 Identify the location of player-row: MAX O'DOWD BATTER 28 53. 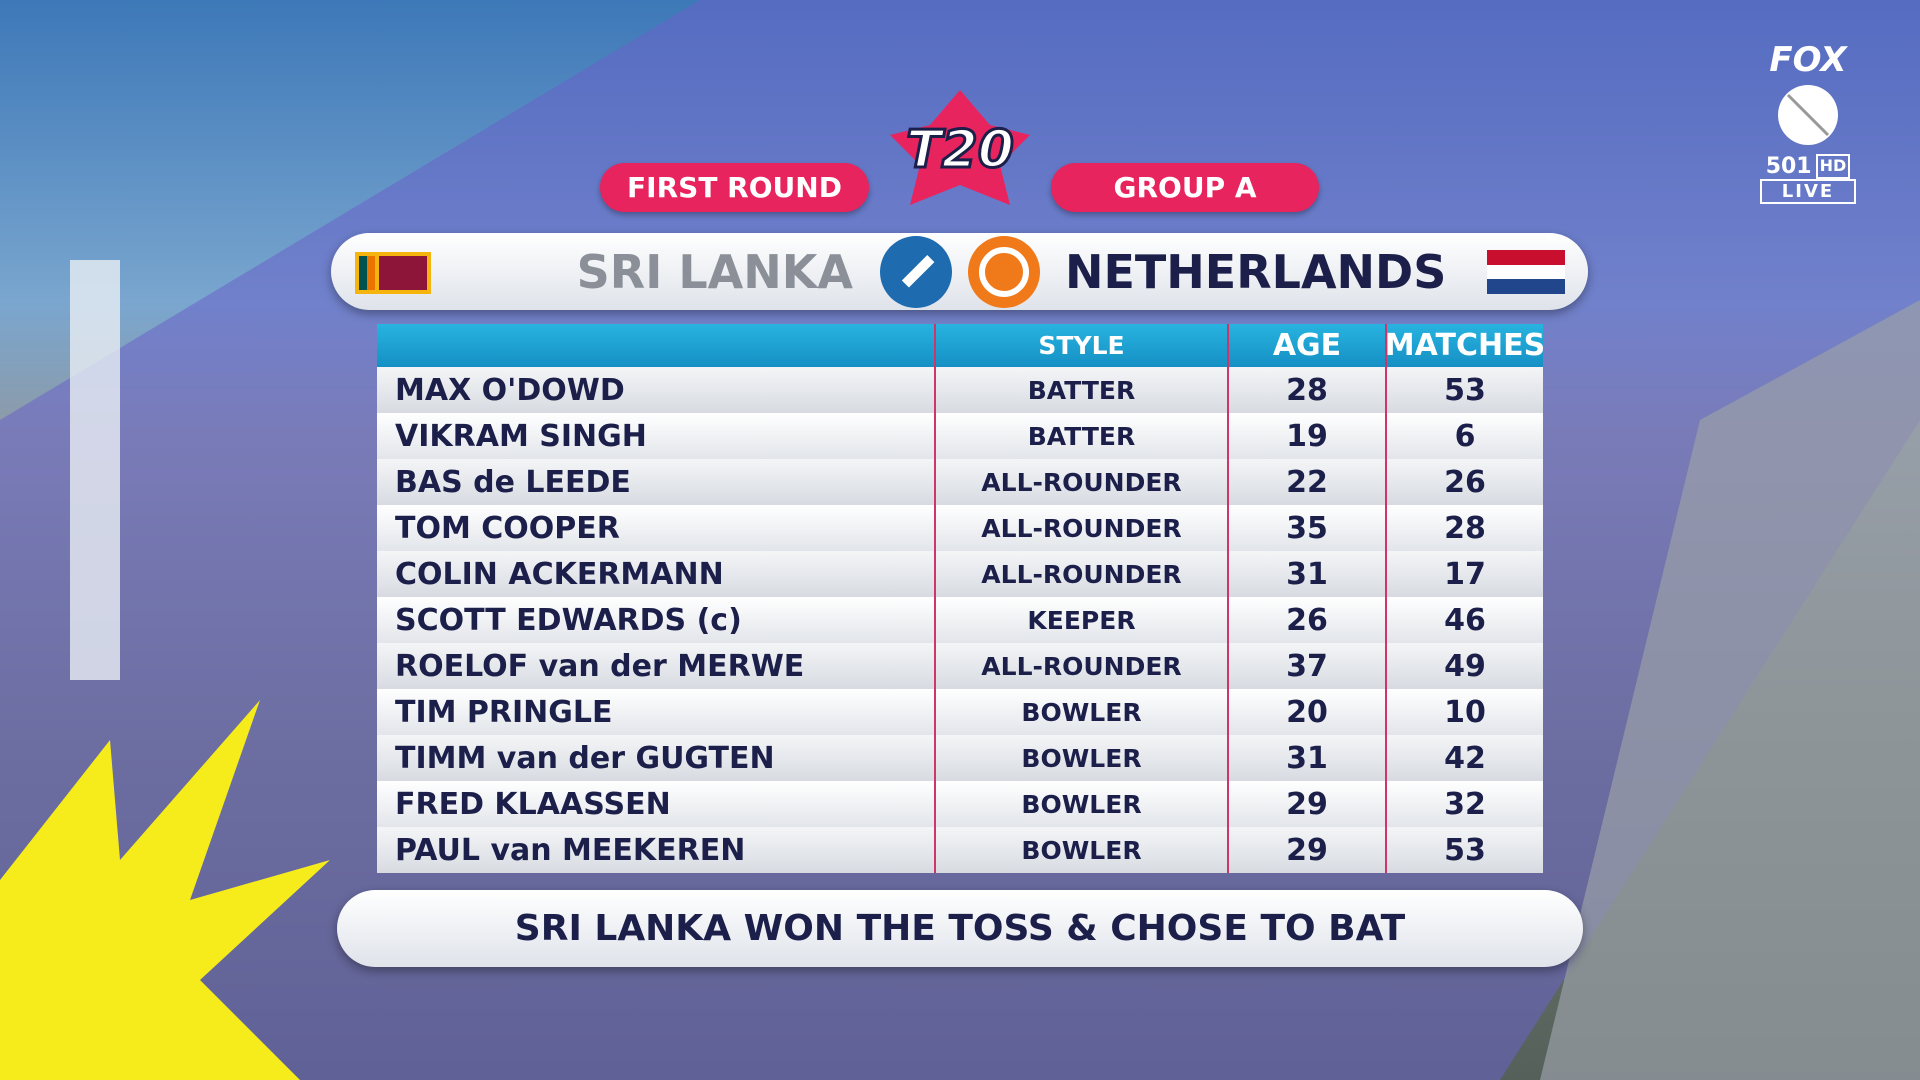
(960, 390).